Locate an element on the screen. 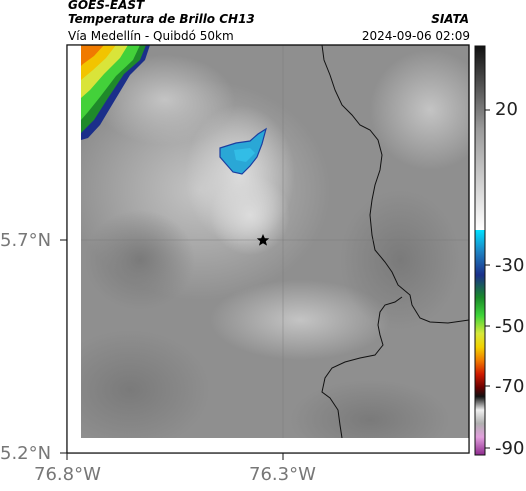 This screenshot has width=526, height=491. colorbar-label: -30 is located at coordinates (510, 265).